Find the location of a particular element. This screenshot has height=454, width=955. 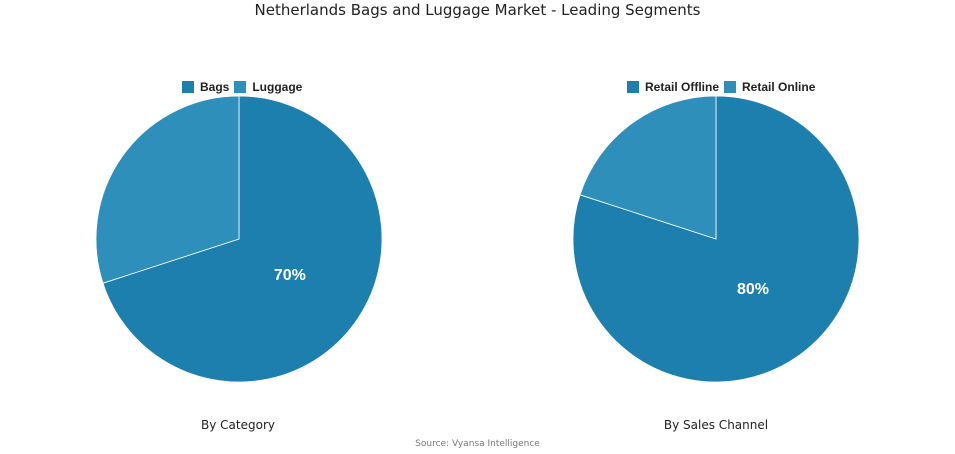

legend-item-retail-offline: Retail Offline is located at coordinates (673, 87).